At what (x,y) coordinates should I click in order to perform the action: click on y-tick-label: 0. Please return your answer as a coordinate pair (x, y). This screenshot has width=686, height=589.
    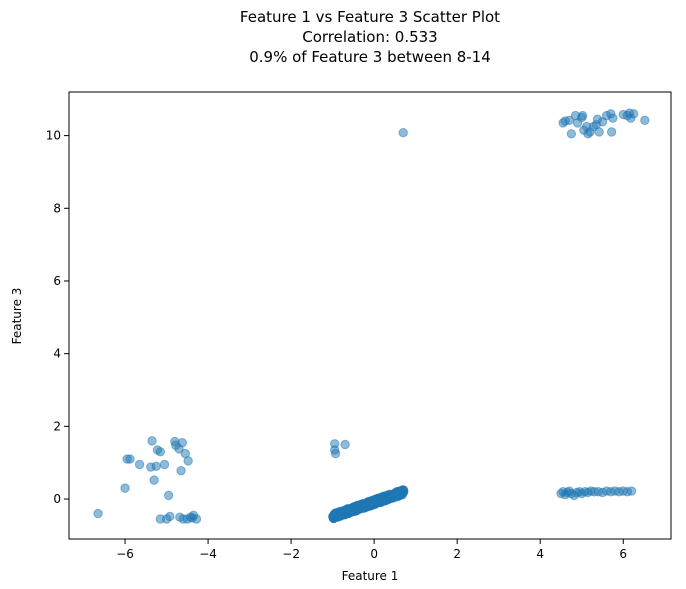
    Looking at the image, I should click on (57, 499).